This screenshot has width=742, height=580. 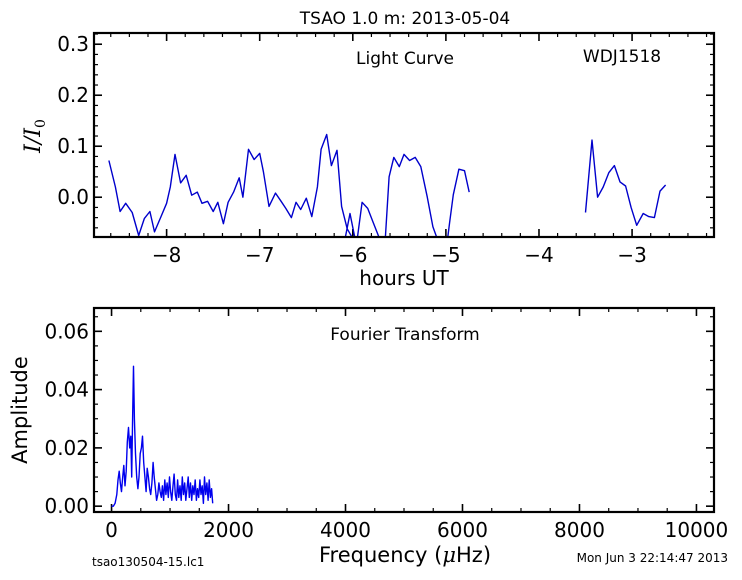 I want to click on ylabel-subscript: 0, so click(x=41, y=123).